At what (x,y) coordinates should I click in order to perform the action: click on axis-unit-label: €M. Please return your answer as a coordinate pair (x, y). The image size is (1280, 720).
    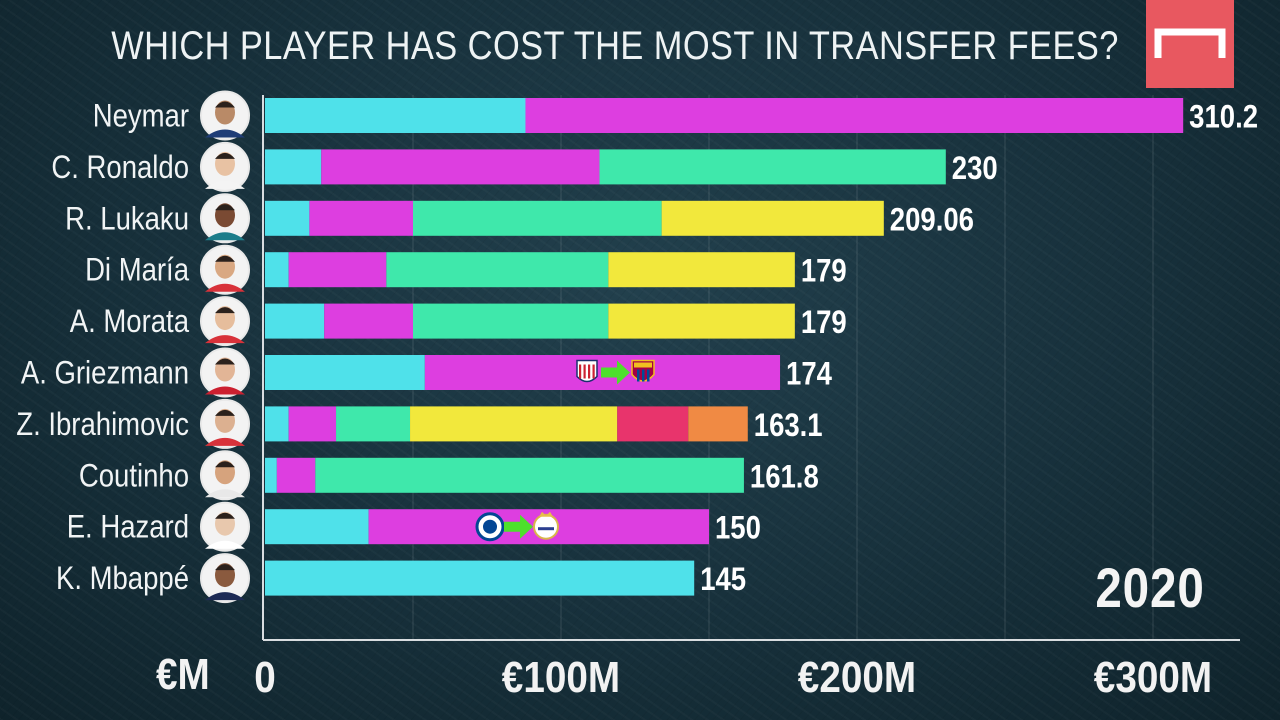
    Looking at the image, I should click on (183, 674).